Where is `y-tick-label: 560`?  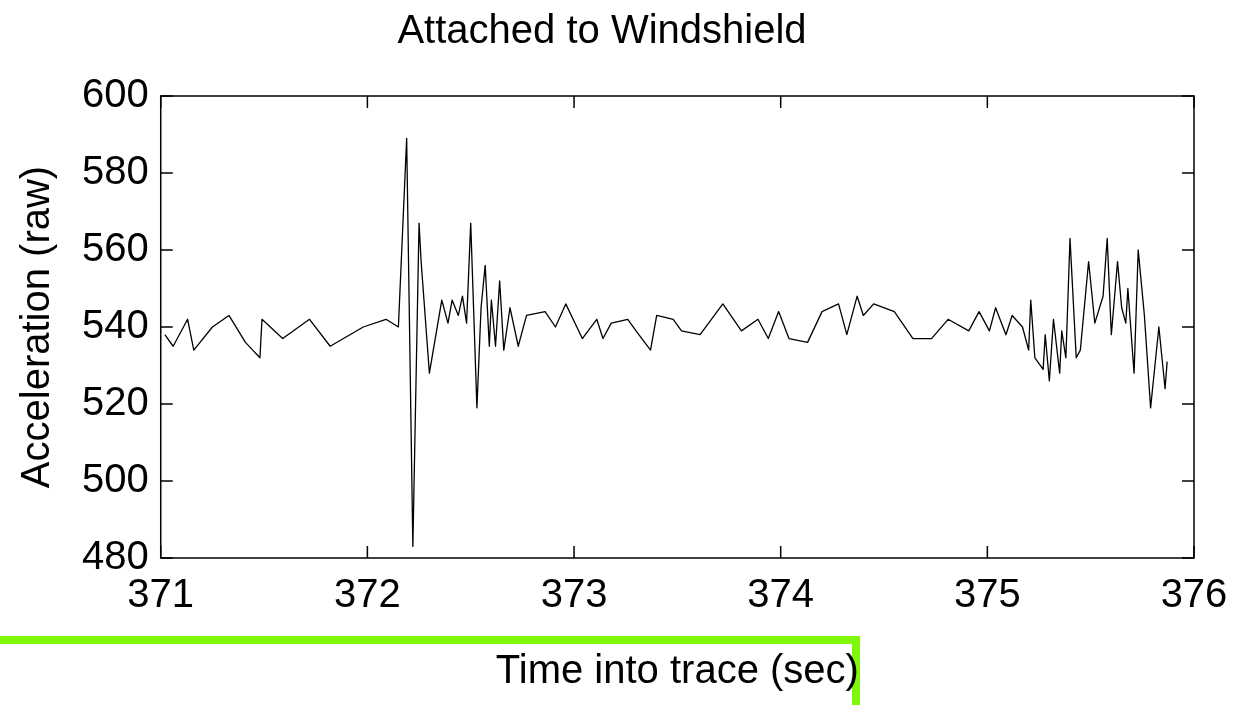 y-tick-label: 560 is located at coordinates (115, 247).